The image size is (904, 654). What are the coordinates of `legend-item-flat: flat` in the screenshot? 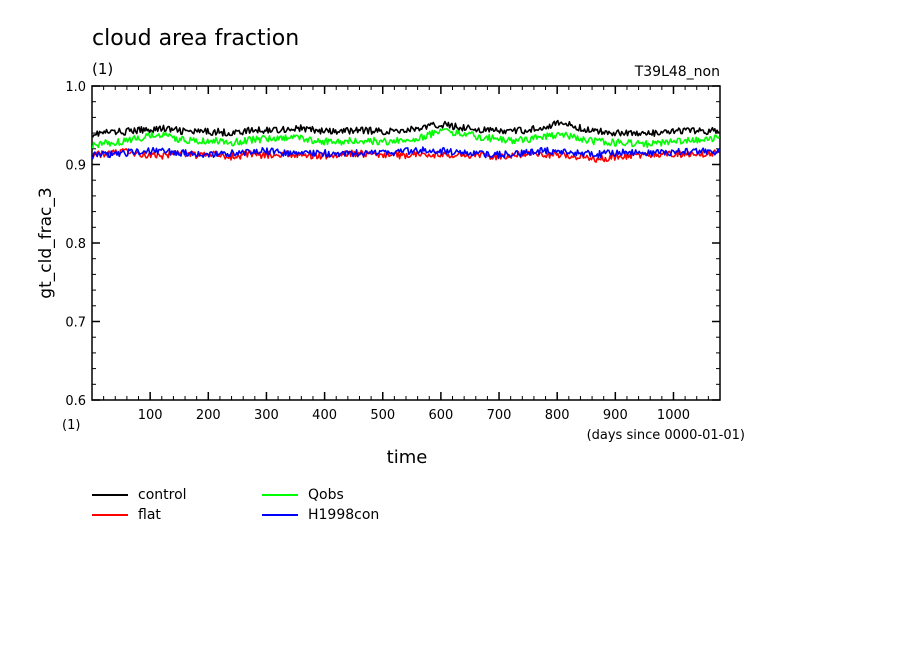 It's located at (126, 515).